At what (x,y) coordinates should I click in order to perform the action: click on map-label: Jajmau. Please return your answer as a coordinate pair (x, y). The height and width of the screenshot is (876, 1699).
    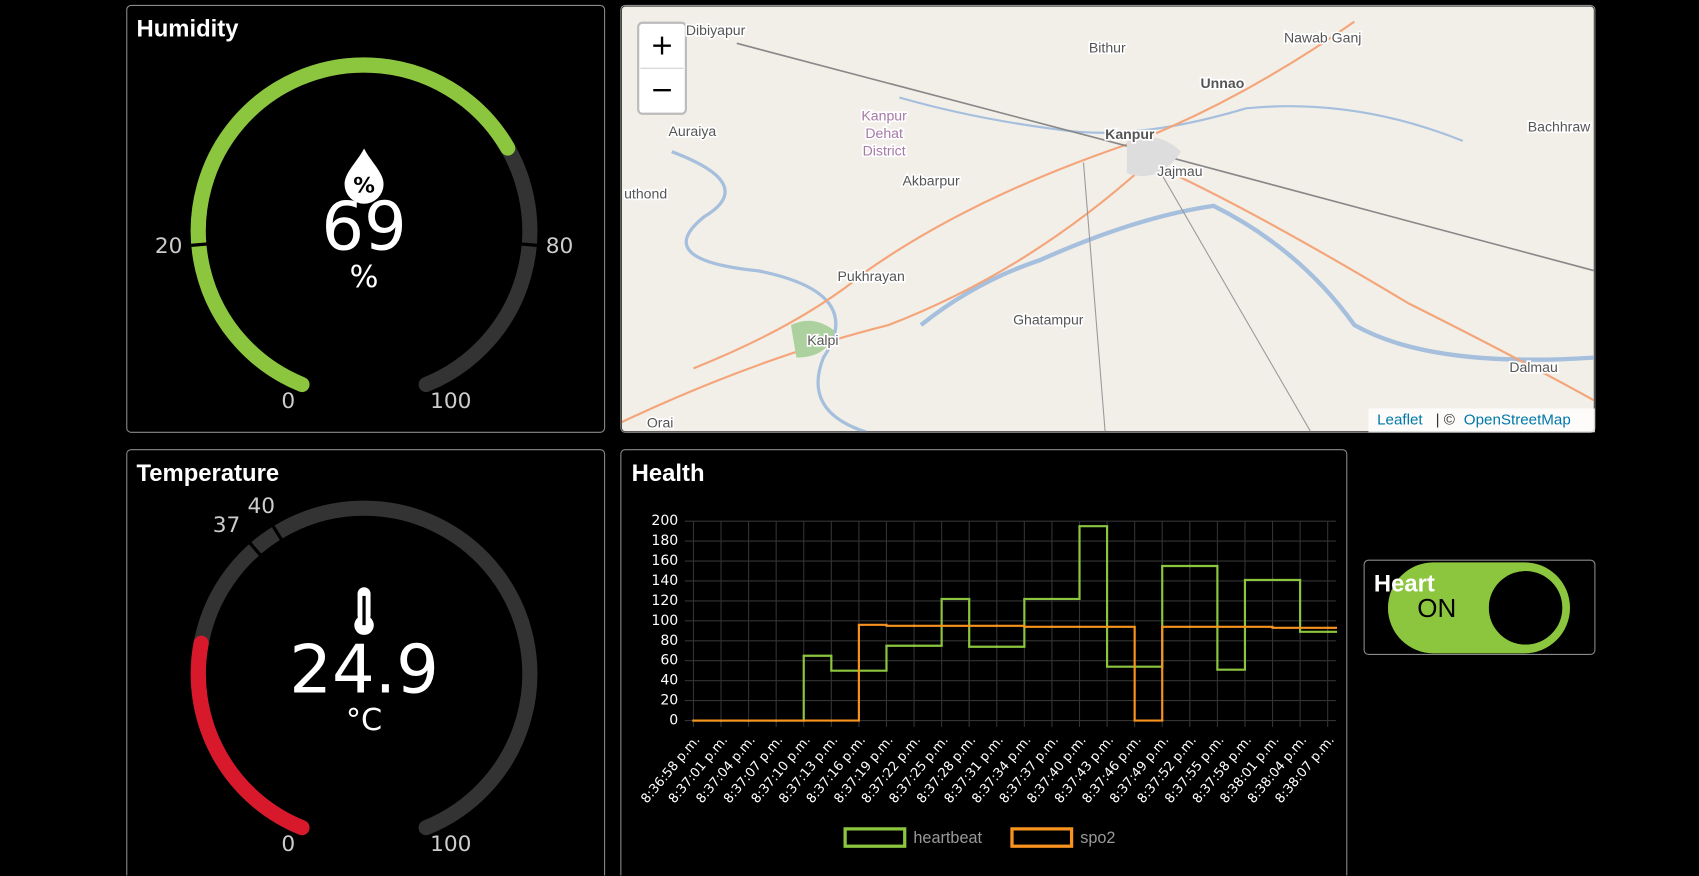
    Looking at the image, I should click on (1179, 171).